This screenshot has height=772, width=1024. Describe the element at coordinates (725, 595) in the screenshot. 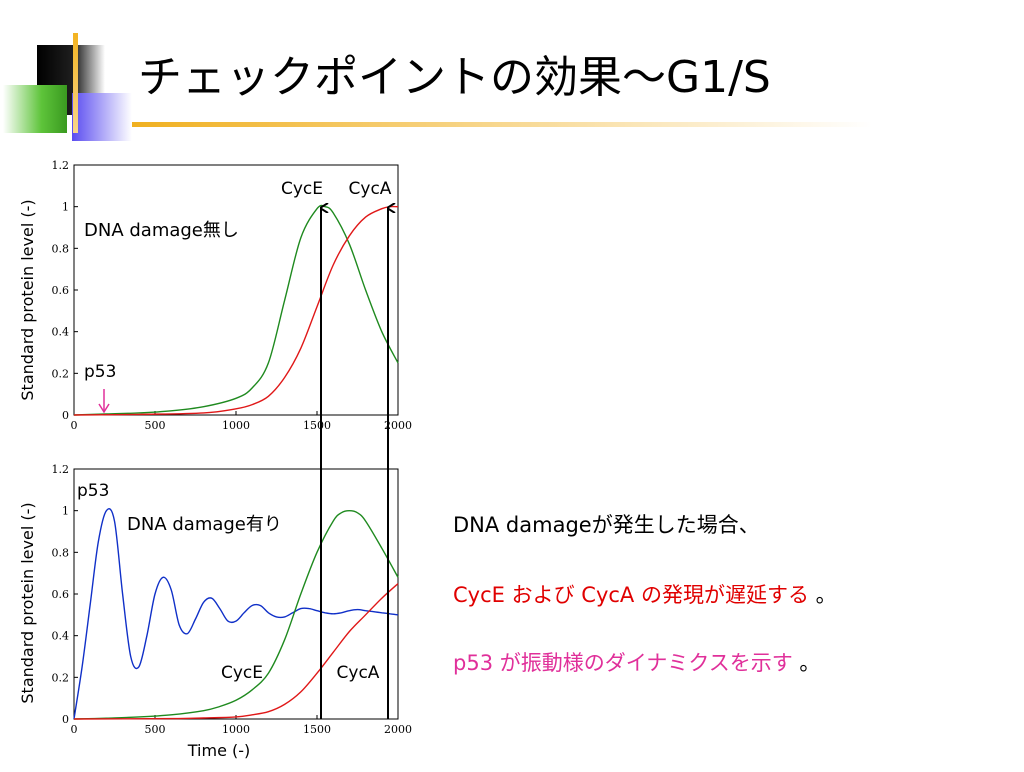

I see `note-2-delay: の発現が遅延する` at that location.